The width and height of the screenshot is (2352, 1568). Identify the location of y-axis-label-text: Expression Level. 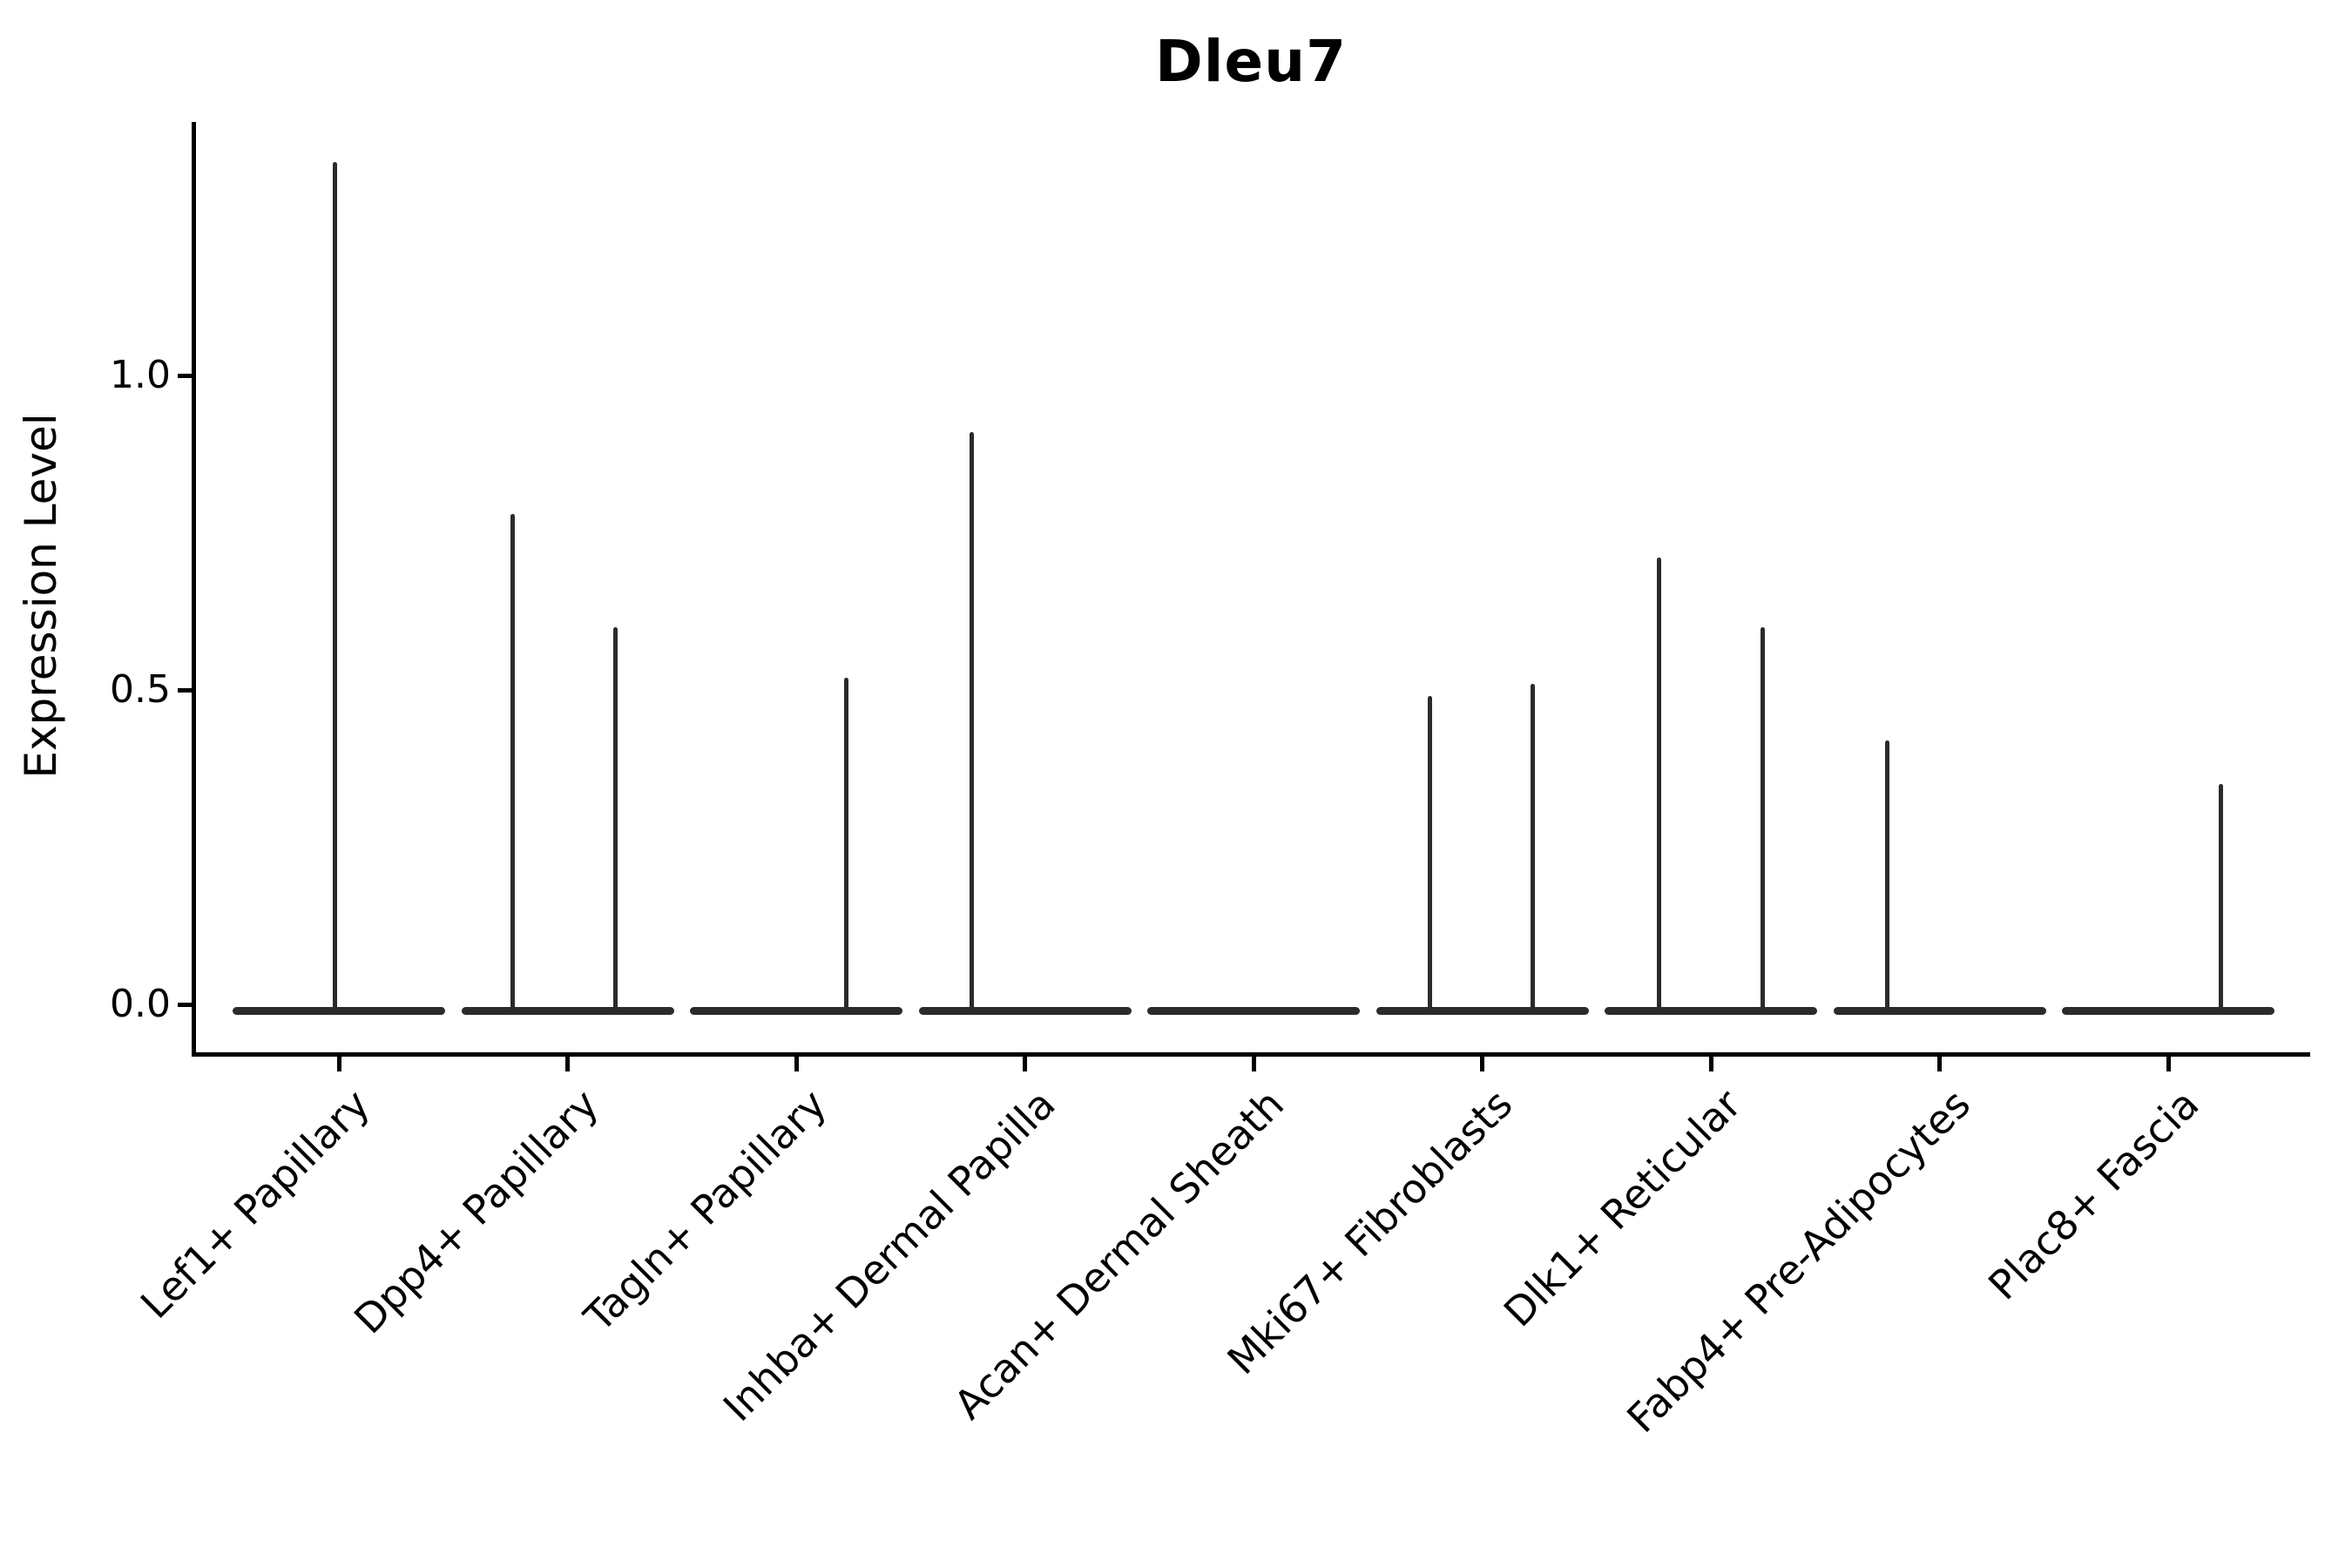
(41, 596).